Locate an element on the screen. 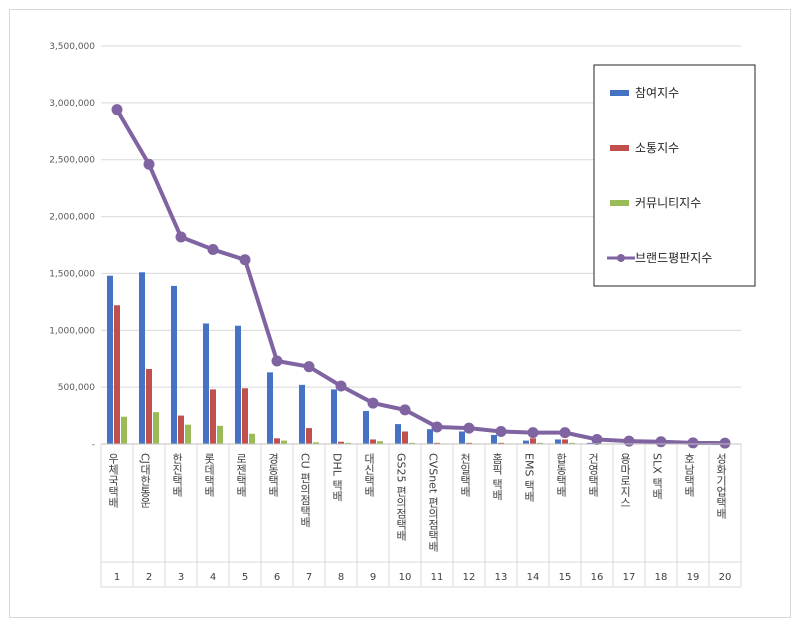 Image resolution: width=800 pixels, height=627 pixels. category-label-11: CVSnet 편의점택배 is located at coordinates (433, 502).